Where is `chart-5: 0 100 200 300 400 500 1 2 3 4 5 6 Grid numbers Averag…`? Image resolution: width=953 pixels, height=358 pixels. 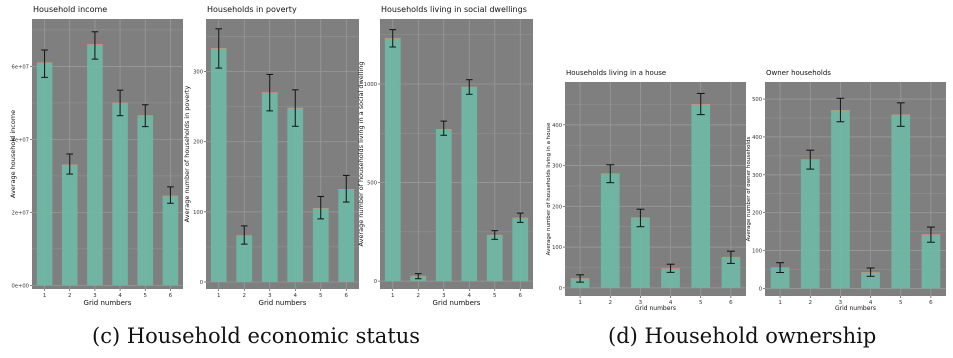
chart-5: 0 100 200 300 400 500 1 2 3 4 5 6 Grid numbers Averag… is located at coordinates (846, 190).